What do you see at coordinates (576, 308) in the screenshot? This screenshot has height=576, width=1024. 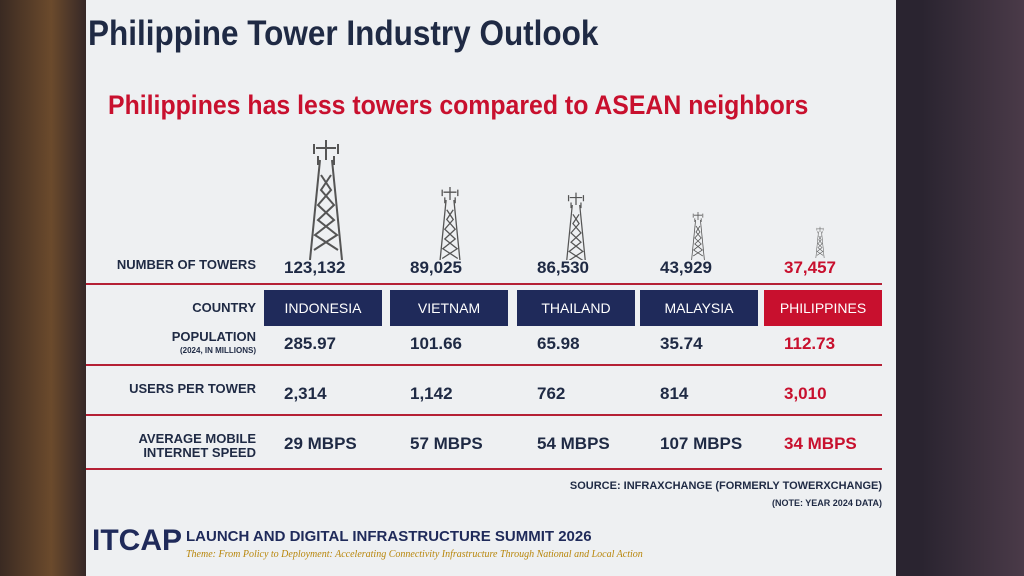 I see `country-header: THAILAND` at bounding box center [576, 308].